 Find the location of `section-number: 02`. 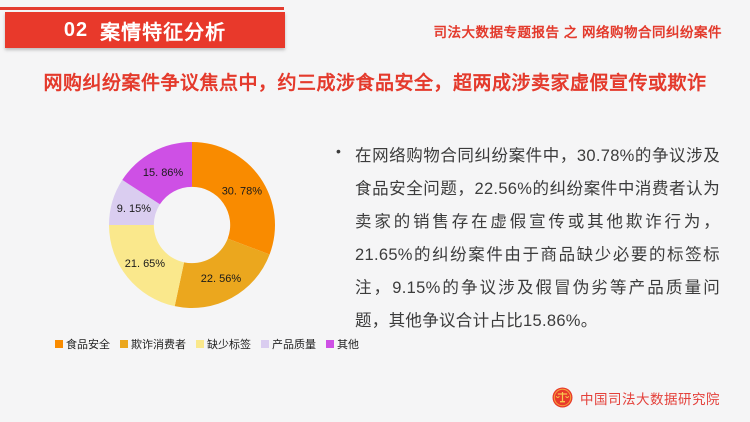

section-number: 02 is located at coordinates (76, 29).